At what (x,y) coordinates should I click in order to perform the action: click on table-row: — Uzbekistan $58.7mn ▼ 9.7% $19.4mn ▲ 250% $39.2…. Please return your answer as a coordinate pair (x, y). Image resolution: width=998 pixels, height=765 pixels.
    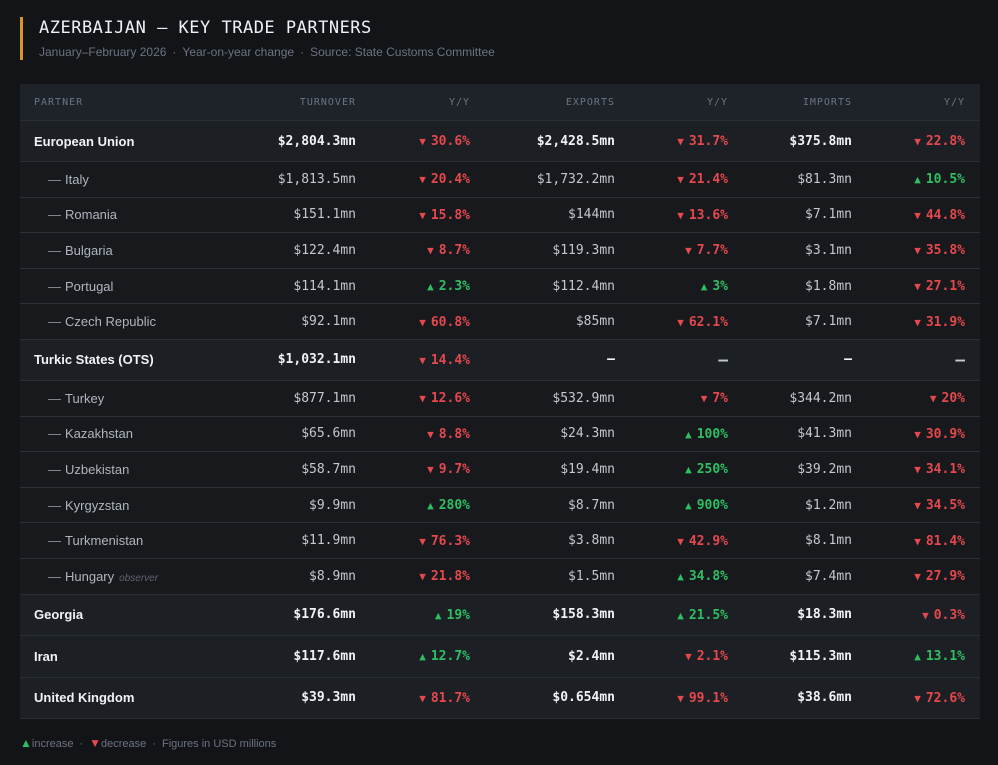
    Looking at the image, I should click on (500, 470).